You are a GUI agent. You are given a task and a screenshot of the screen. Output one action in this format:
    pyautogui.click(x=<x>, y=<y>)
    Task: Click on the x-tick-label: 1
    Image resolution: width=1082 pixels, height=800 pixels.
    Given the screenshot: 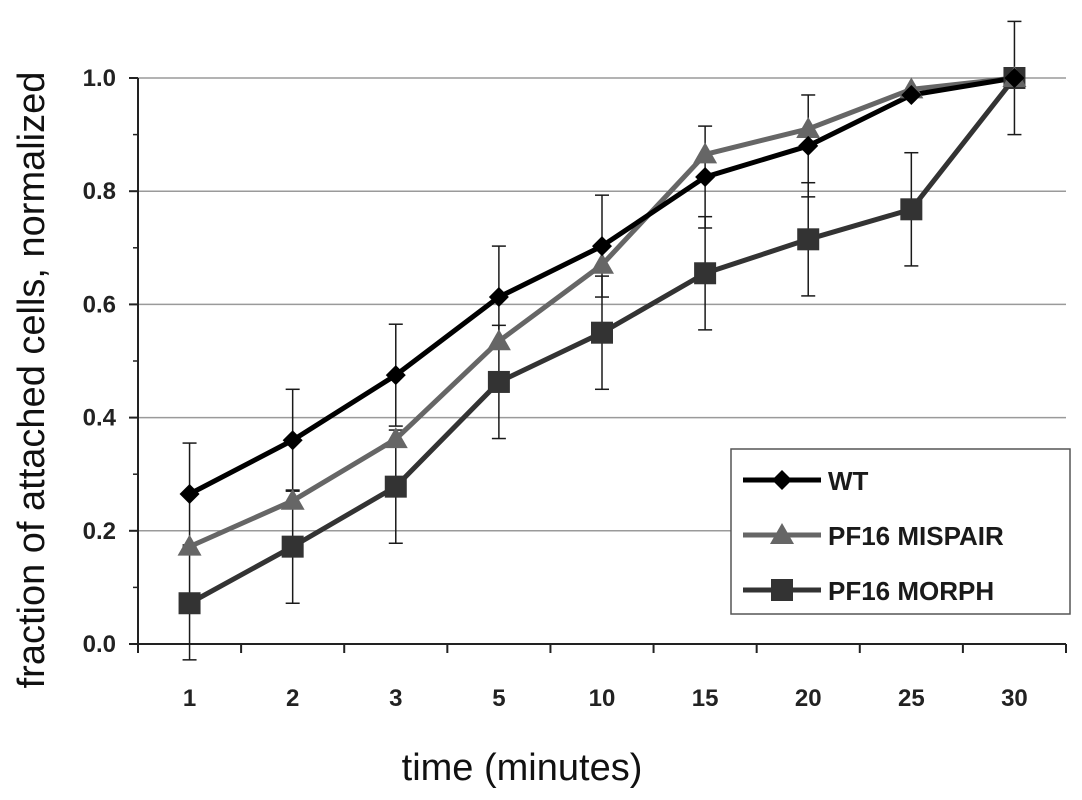 What is the action you would take?
    pyautogui.click(x=189, y=698)
    